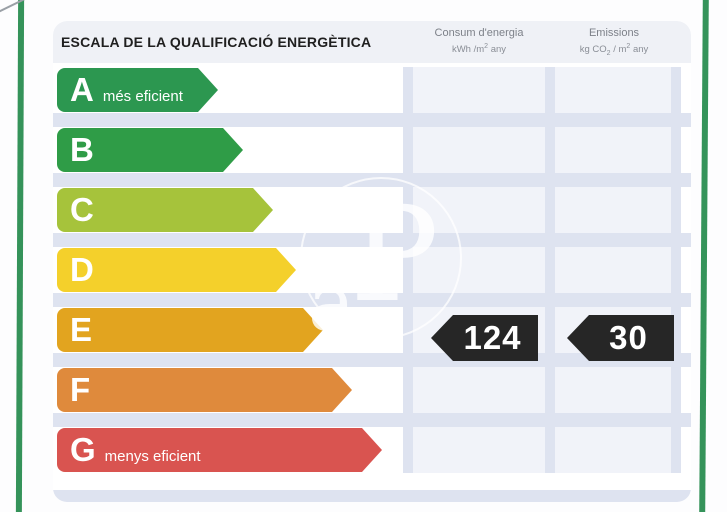 The image size is (727, 512). Describe the element at coordinates (82, 209) in the screenshot. I see `rating-letter-c: C` at that location.